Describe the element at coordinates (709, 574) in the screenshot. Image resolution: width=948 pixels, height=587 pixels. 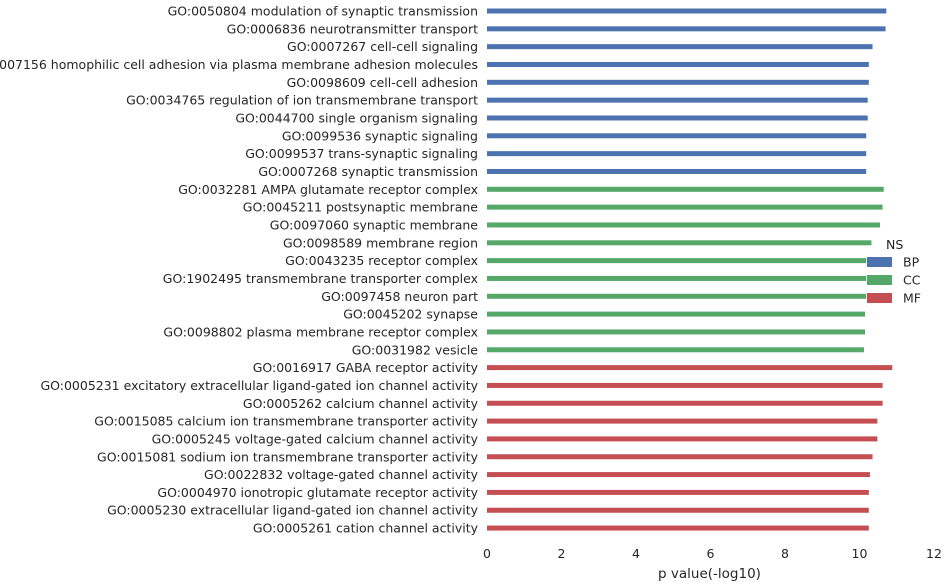
I see `x-axis-title: p value(-log10)` at that location.